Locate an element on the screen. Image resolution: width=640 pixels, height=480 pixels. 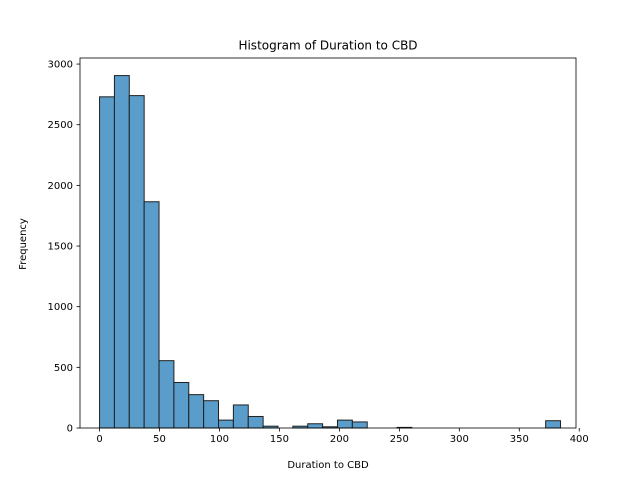
x-axis-label: Duration to CBD is located at coordinates (328, 465).